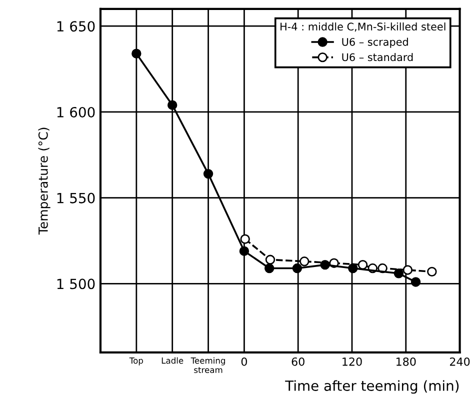 This screenshot has height=406, width=474. Describe the element at coordinates (352, 361) in the screenshot. I see `x-tick-label: 120` at that location.